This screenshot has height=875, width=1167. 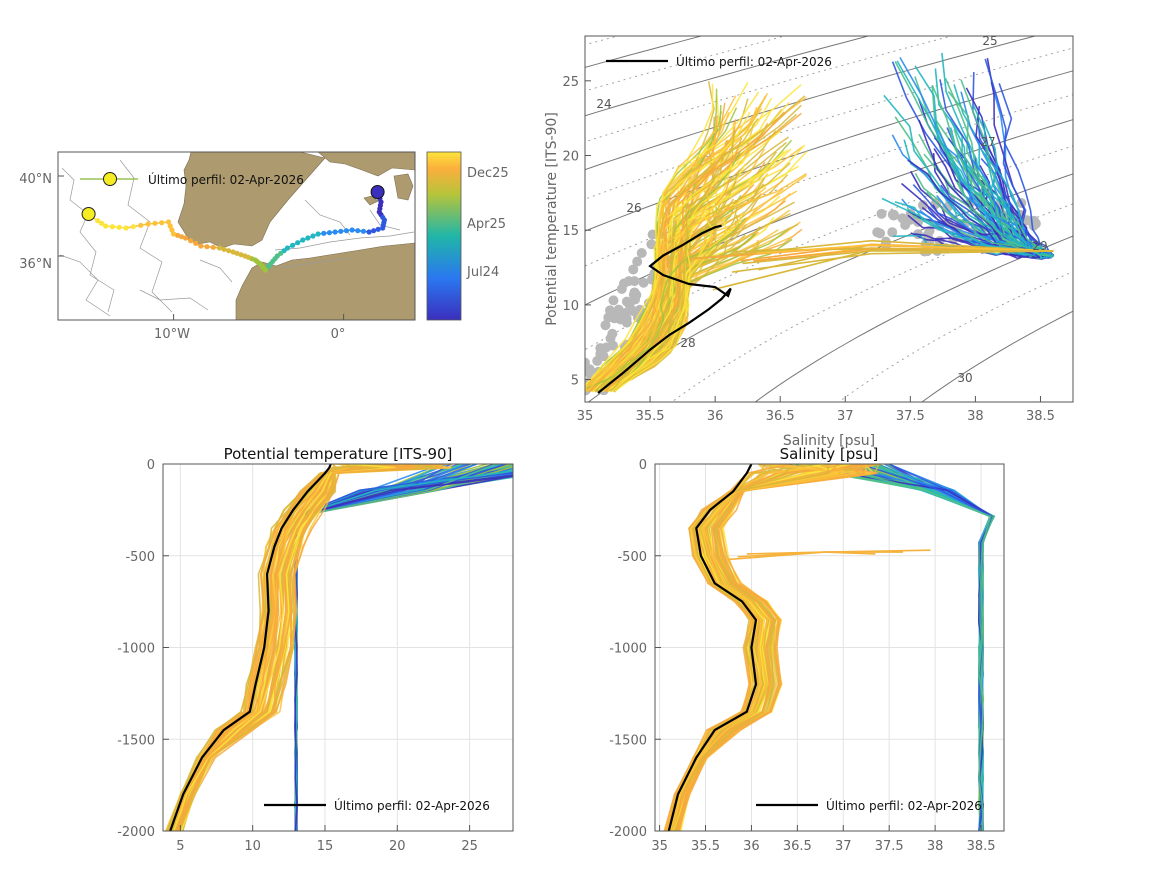 I want to click on xtick-label: 38, so click(x=935, y=846).